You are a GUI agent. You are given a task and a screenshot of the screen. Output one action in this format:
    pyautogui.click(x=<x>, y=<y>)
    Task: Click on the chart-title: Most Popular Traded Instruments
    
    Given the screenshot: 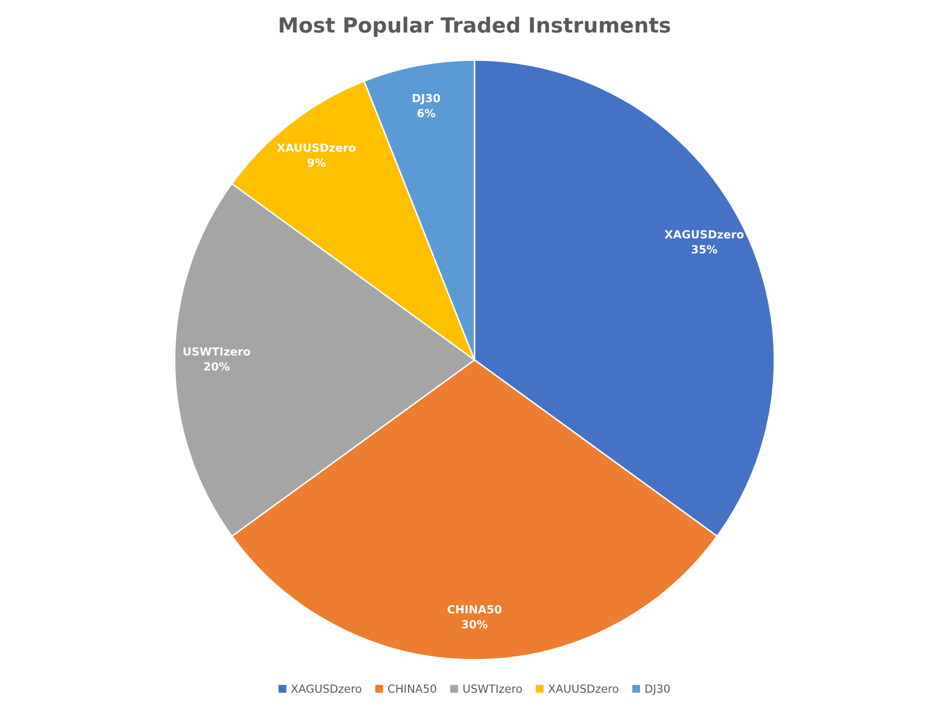 What is the action you would take?
    pyautogui.click(x=475, y=26)
    